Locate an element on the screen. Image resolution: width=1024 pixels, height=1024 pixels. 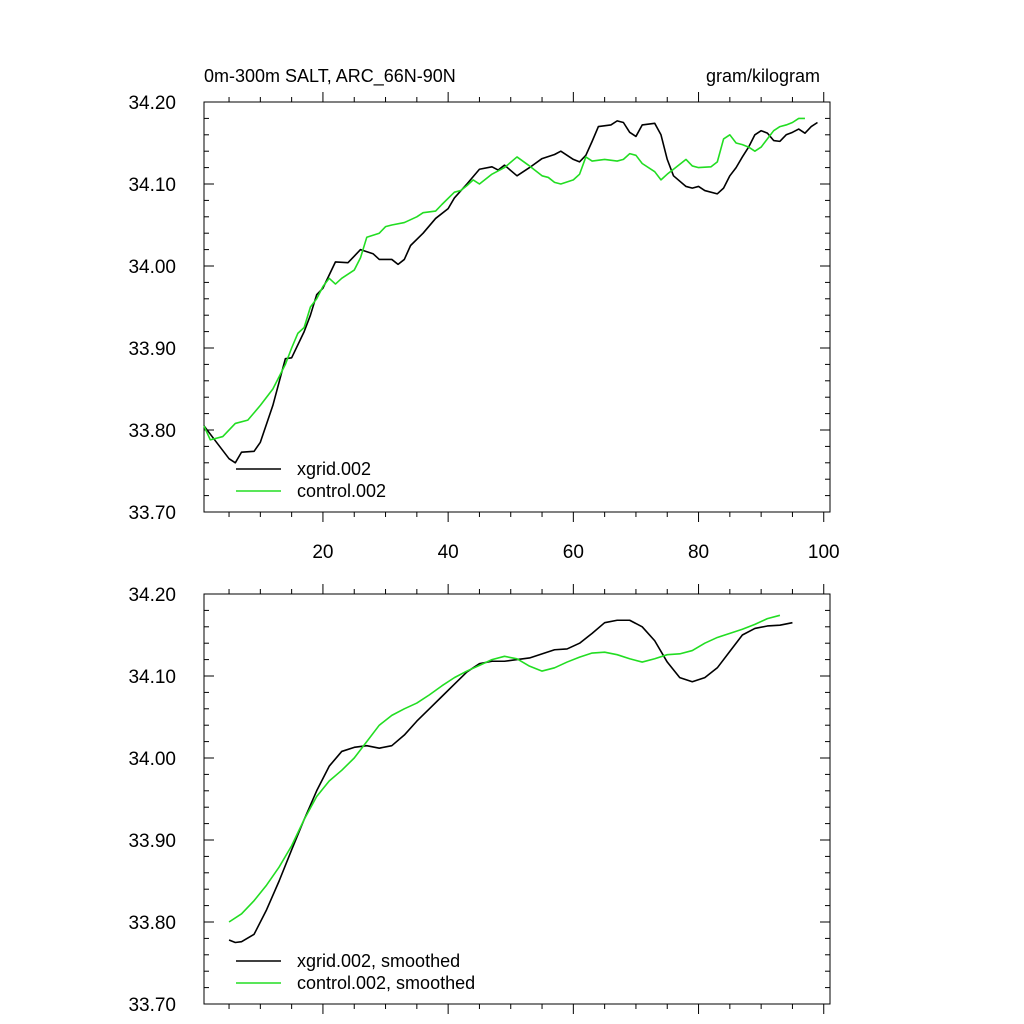
x-tick-label: 80 is located at coordinates (698, 552).